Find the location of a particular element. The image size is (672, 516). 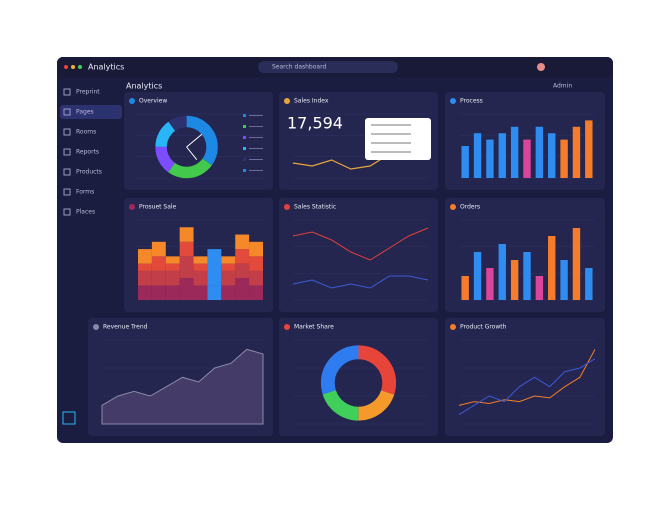

panel-title: Process is located at coordinates (471, 101).